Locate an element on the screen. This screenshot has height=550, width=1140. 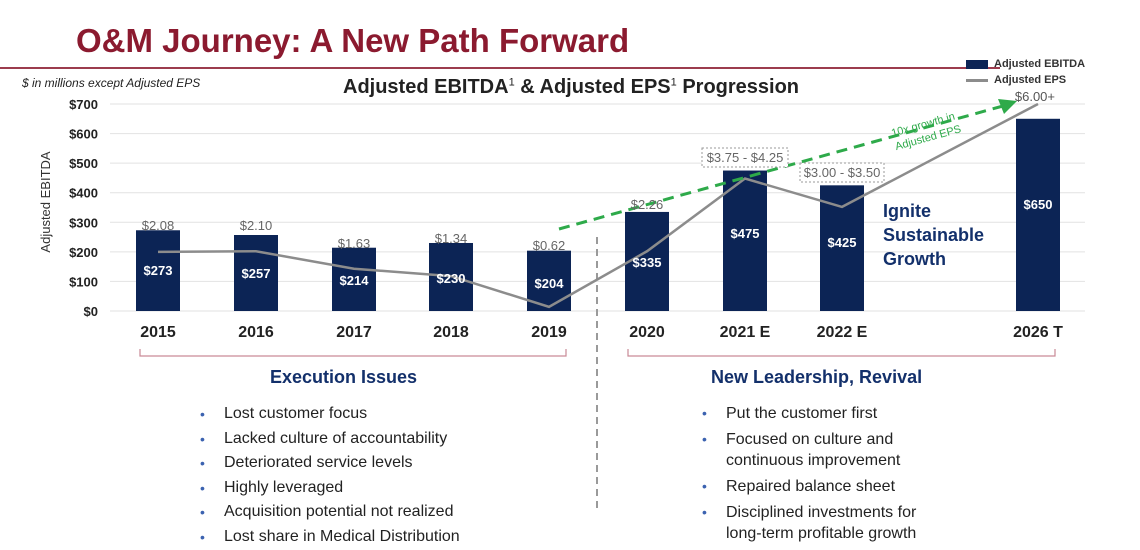
x-tick-label: 2016 is located at coordinates (256, 332).